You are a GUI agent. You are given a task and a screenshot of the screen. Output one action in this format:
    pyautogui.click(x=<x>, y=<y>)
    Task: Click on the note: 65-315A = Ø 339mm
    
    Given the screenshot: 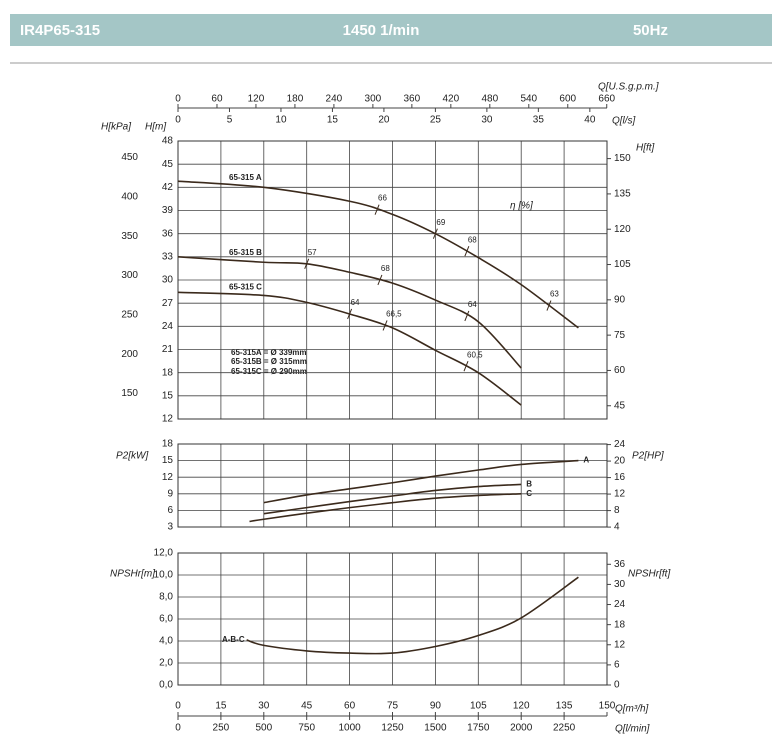 What is the action you would take?
    pyautogui.click(x=269, y=352)
    